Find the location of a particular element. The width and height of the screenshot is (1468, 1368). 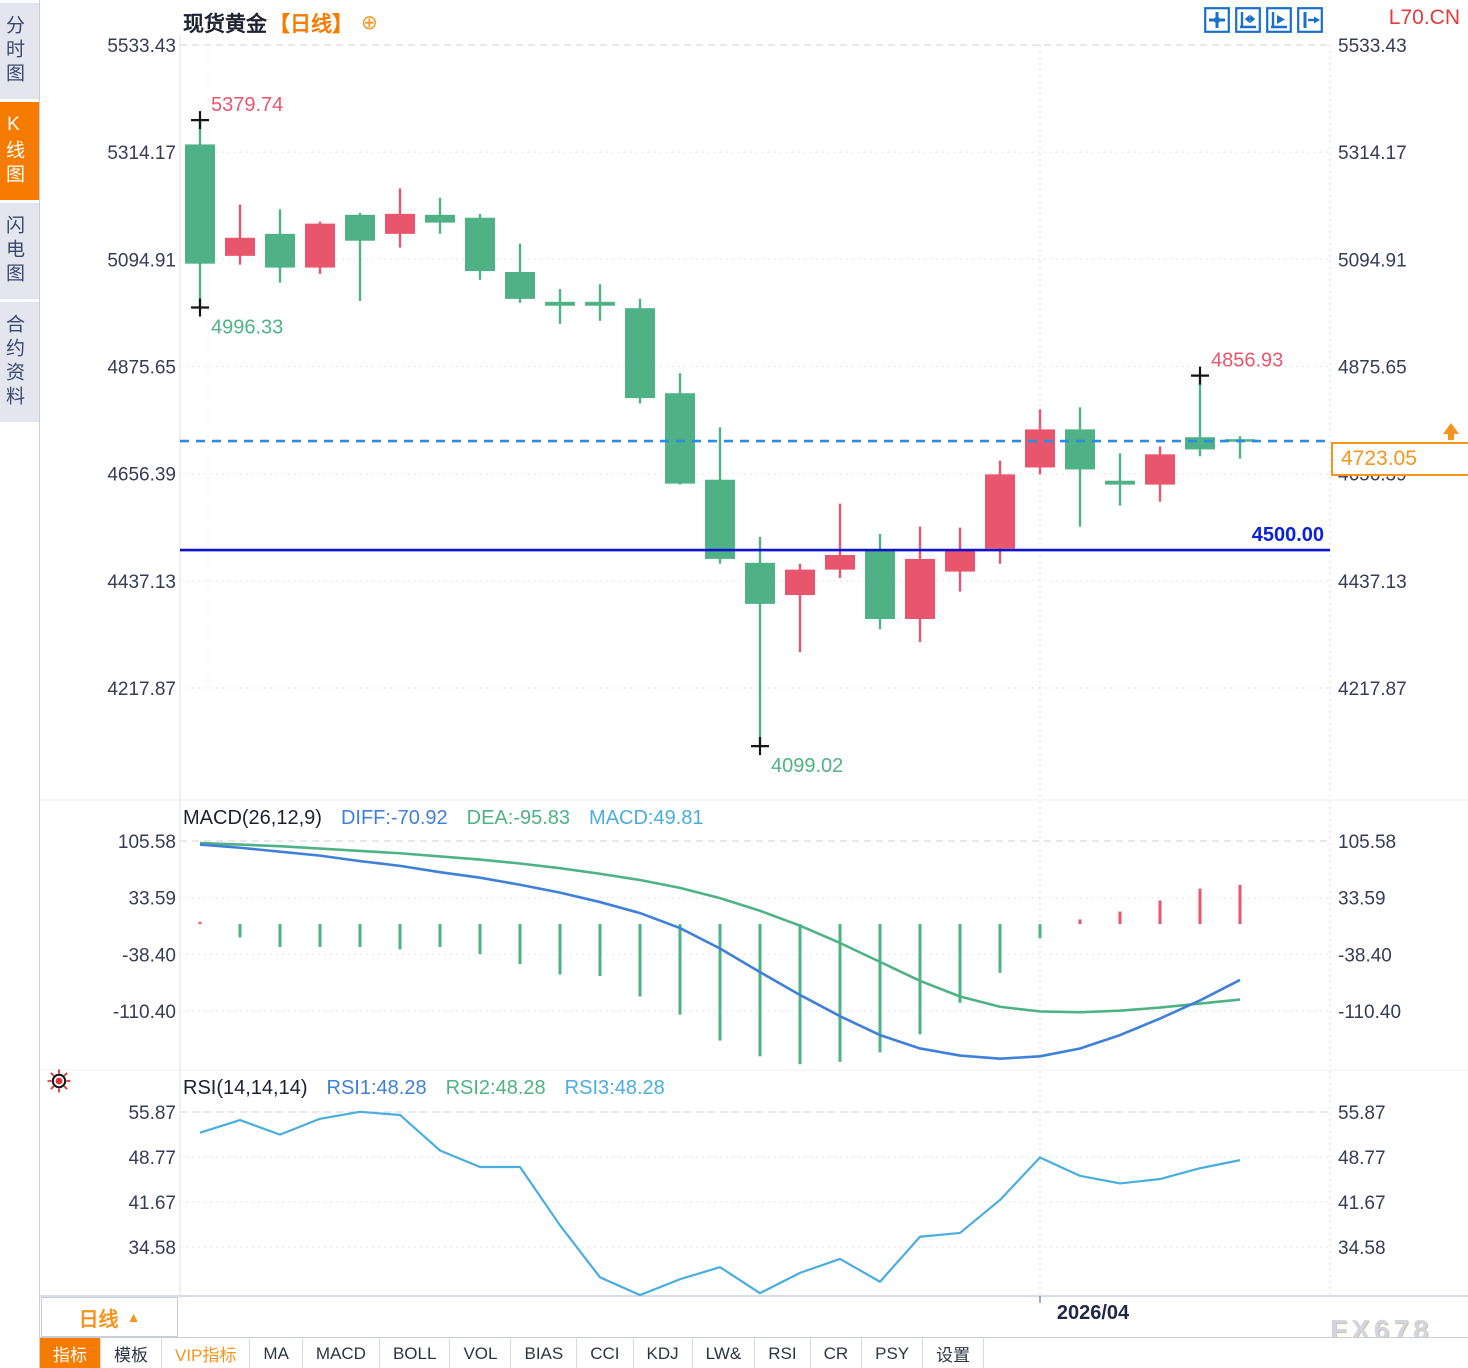

circle-plus-icon: ⊕ is located at coordinates (369, 23).